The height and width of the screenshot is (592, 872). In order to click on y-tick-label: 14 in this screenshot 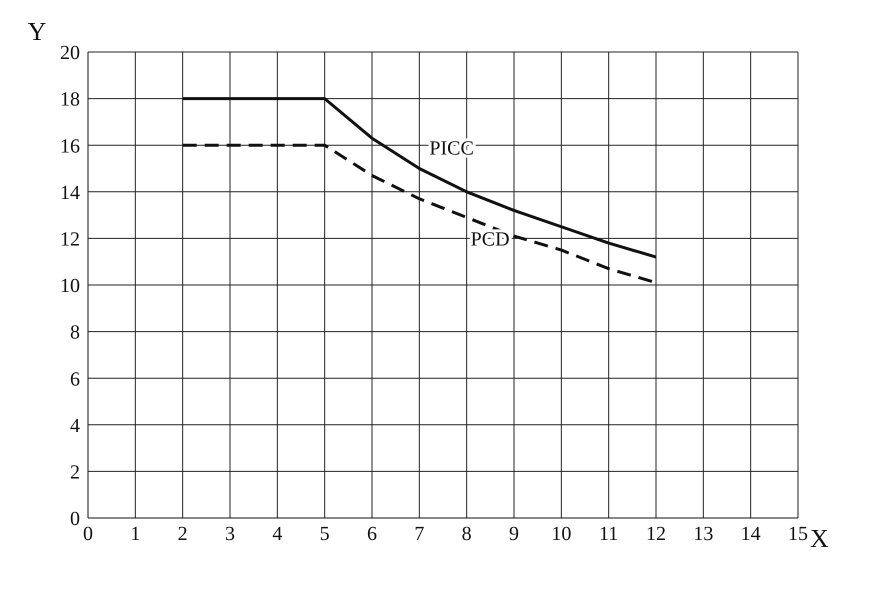, I will do `click(70, 193)`.